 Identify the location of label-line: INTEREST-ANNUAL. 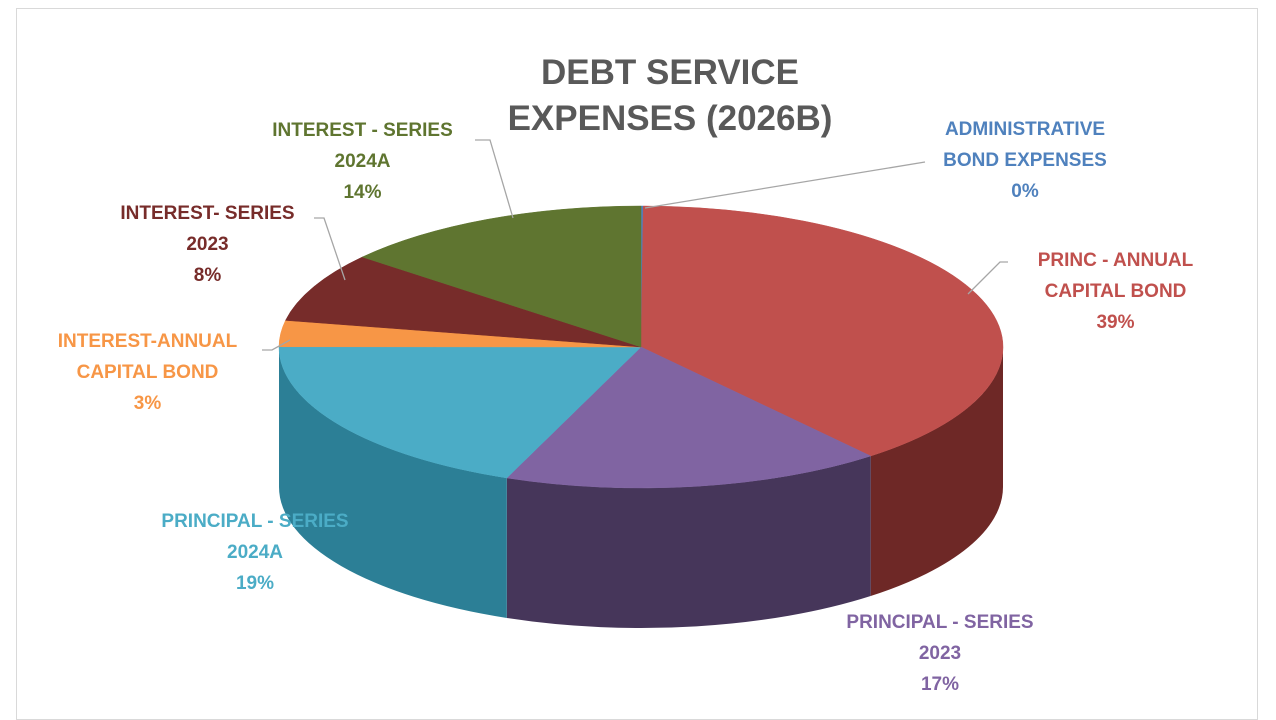
(147, 341).